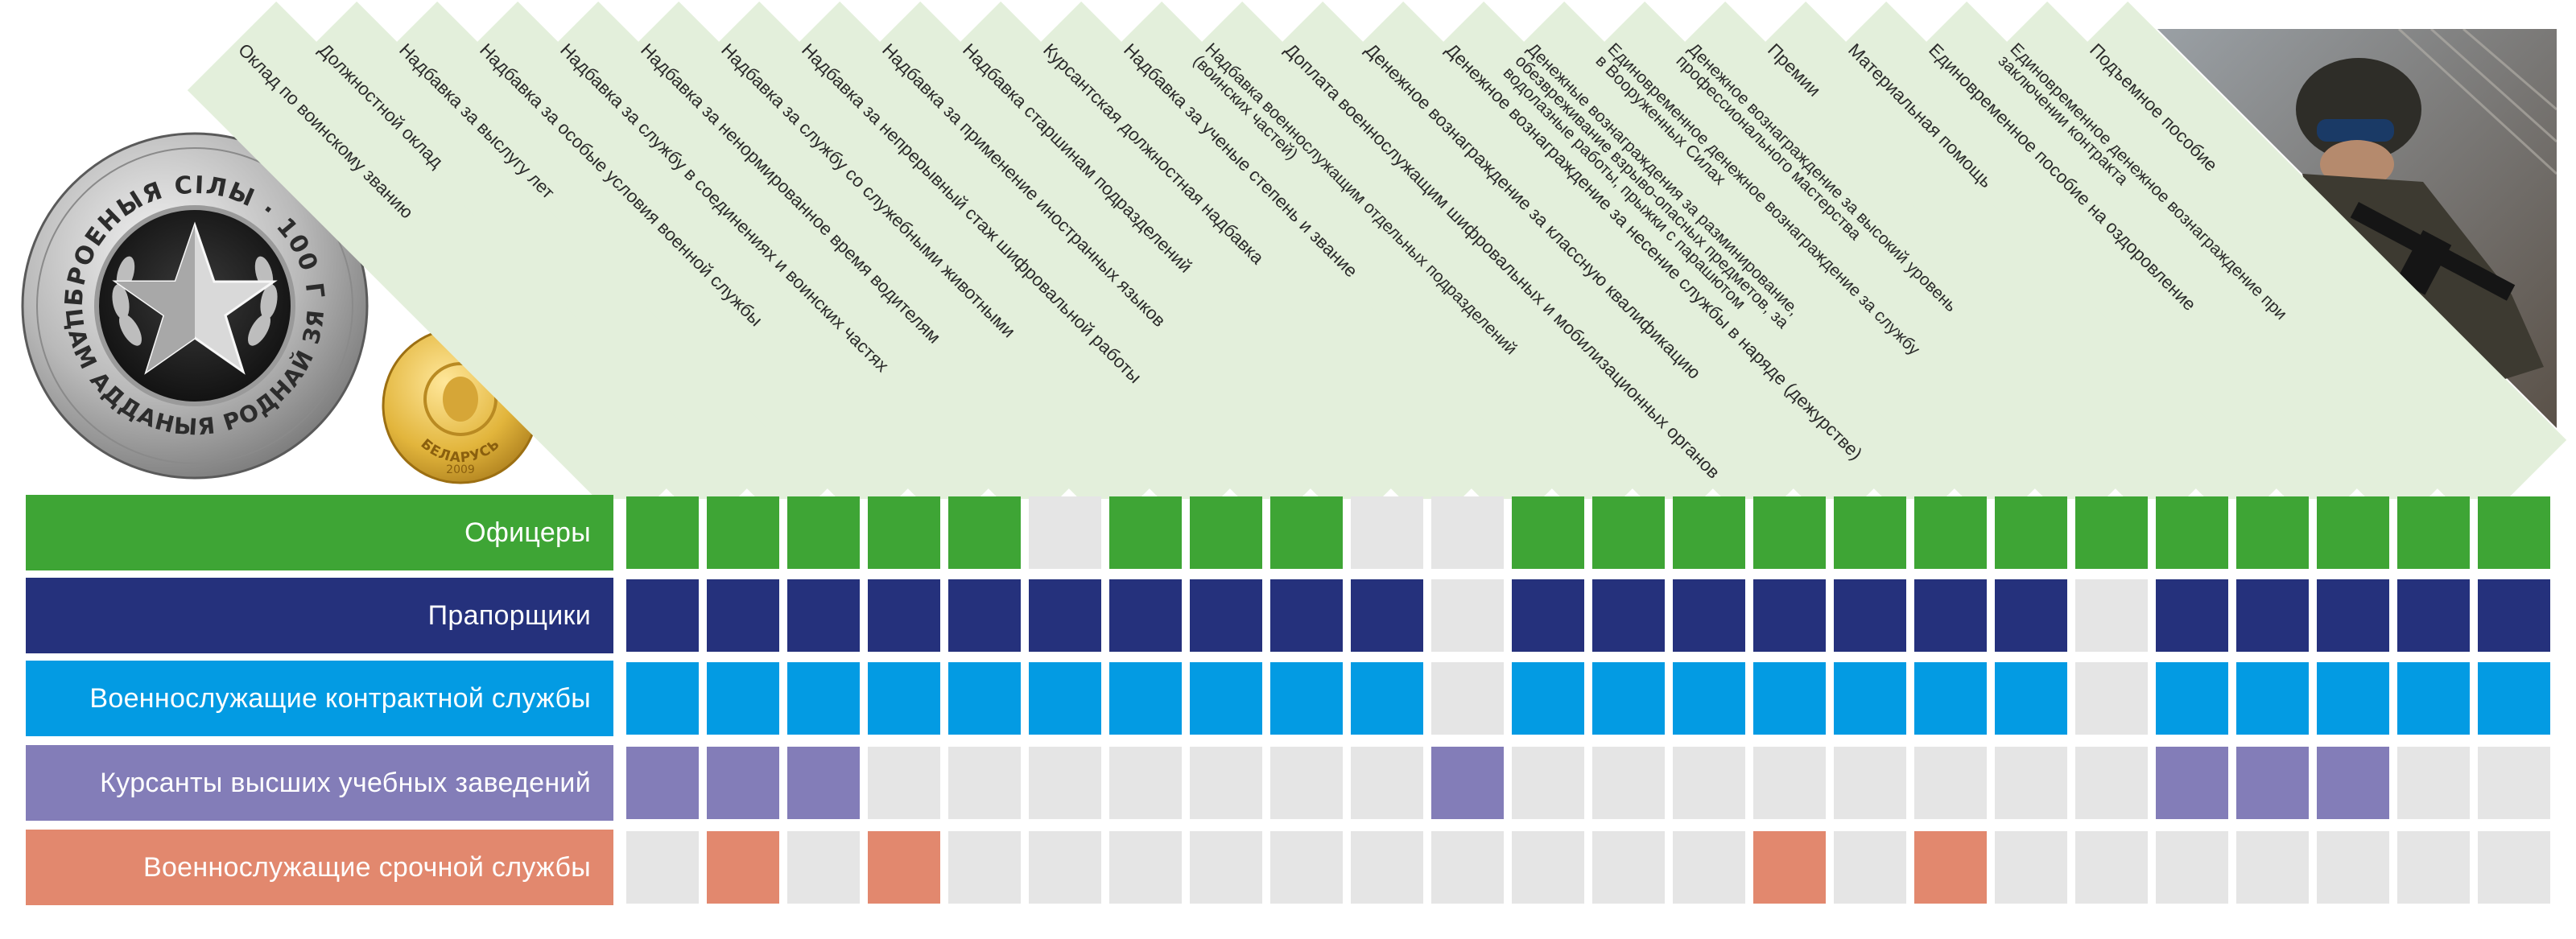 This screenshot has width=2576, height=939. I want to click on soldier-photo, so click(2357, 228).